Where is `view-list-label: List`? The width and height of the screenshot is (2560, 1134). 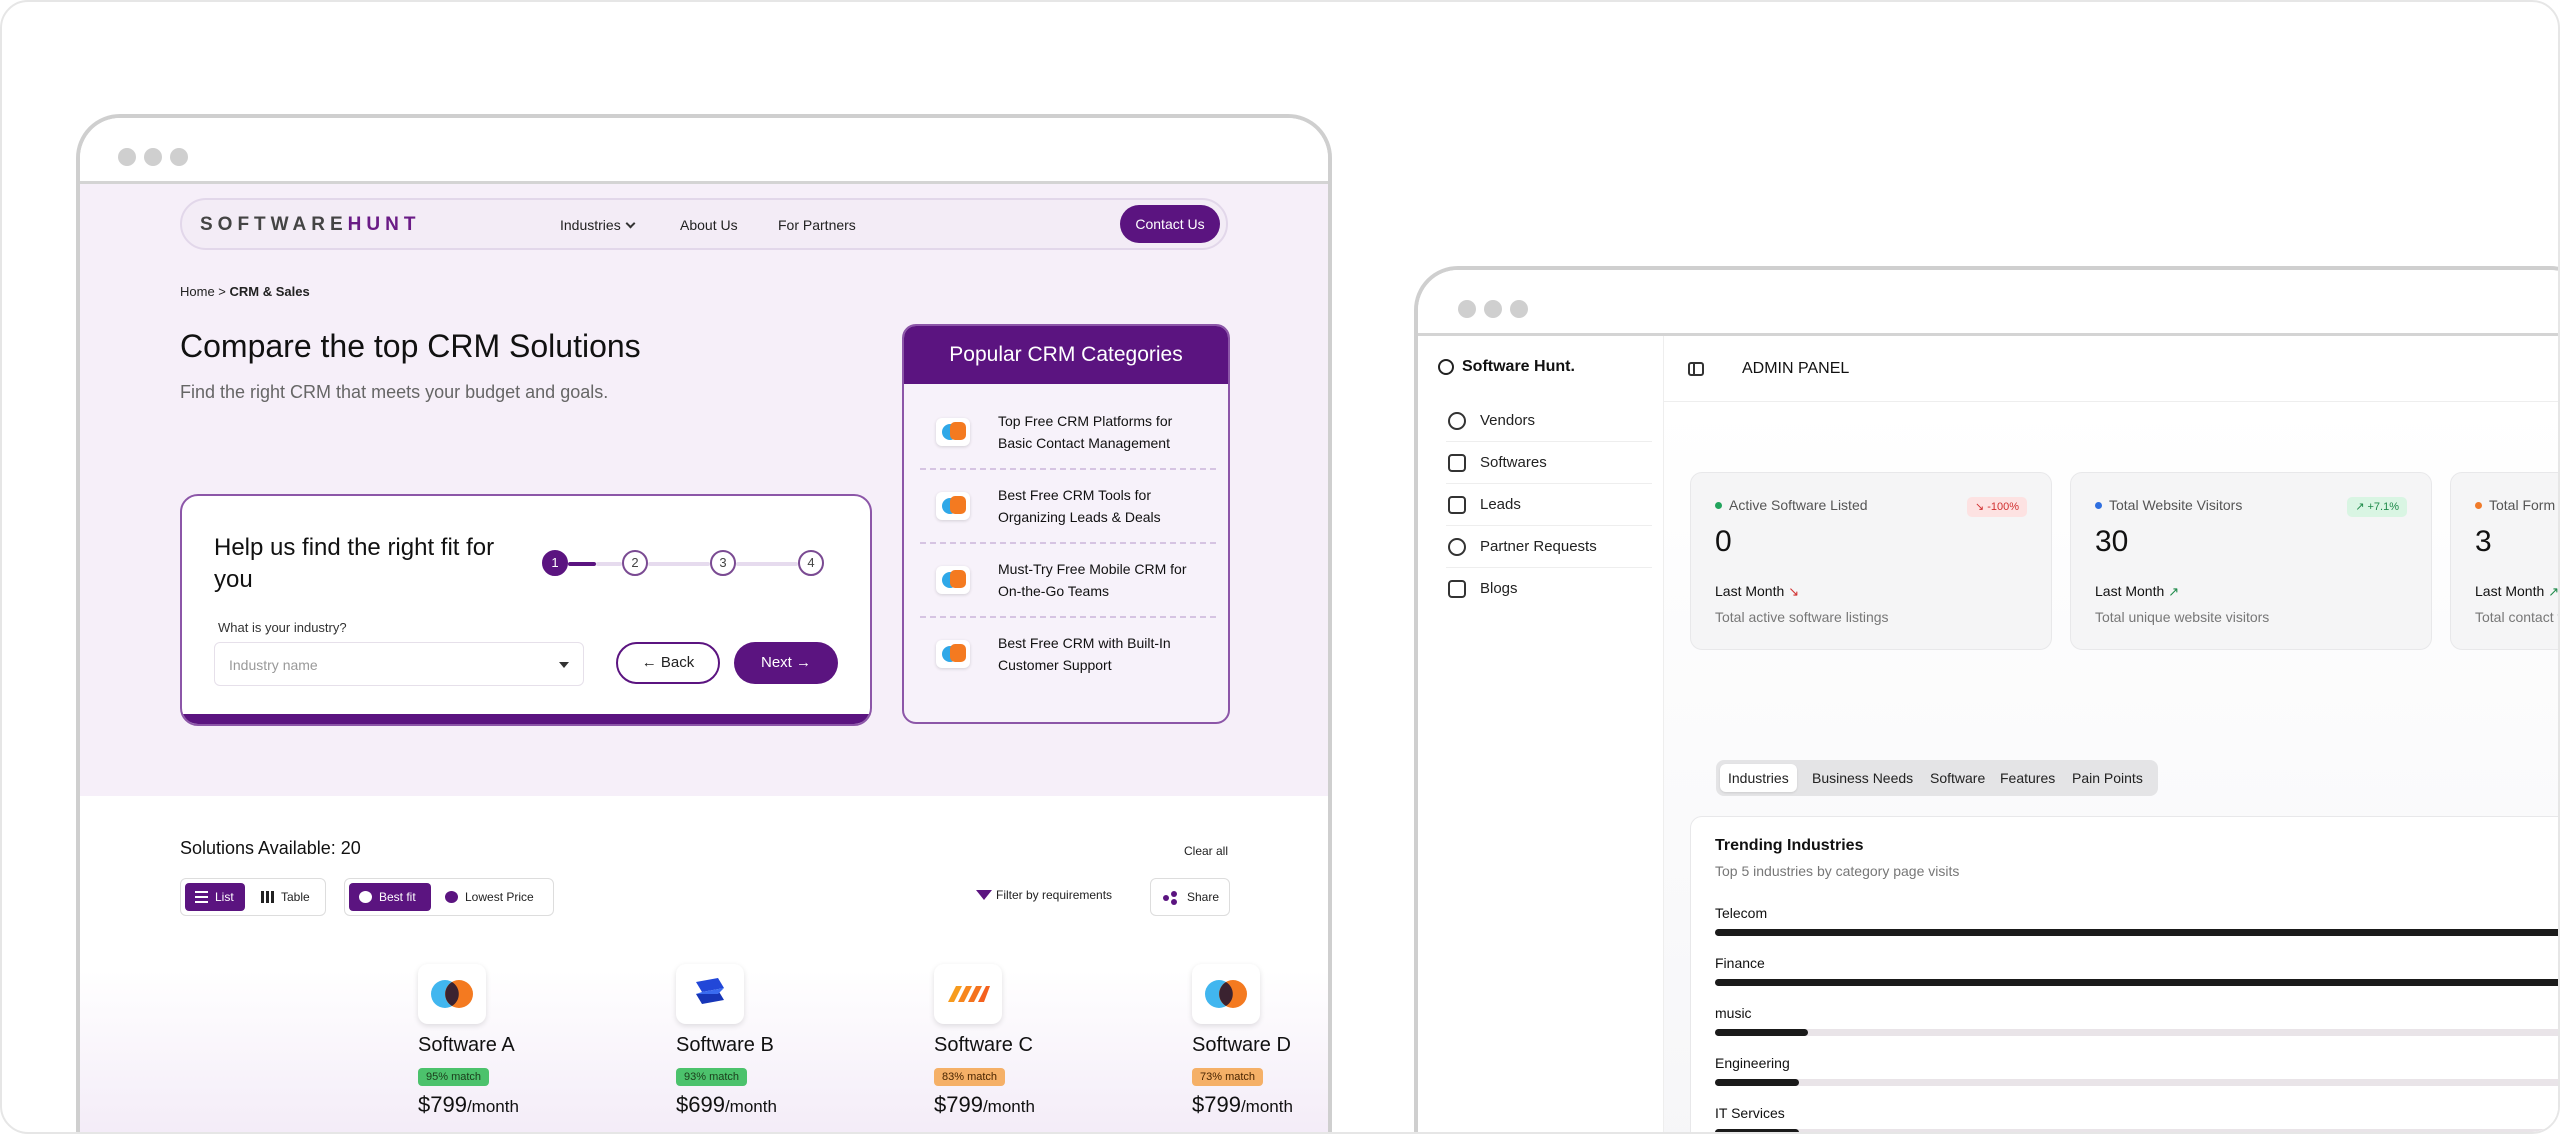
view-list-label: List is located at coordinates (224, 897).